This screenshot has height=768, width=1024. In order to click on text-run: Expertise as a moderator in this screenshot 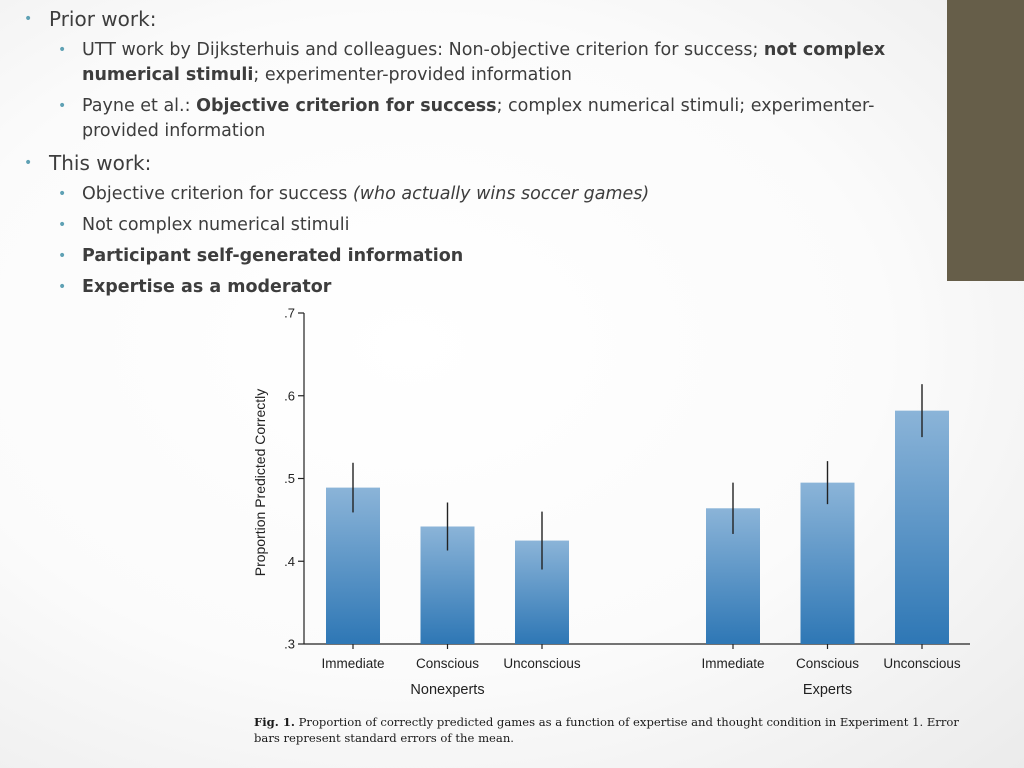, I will do `click(207, 287)`.